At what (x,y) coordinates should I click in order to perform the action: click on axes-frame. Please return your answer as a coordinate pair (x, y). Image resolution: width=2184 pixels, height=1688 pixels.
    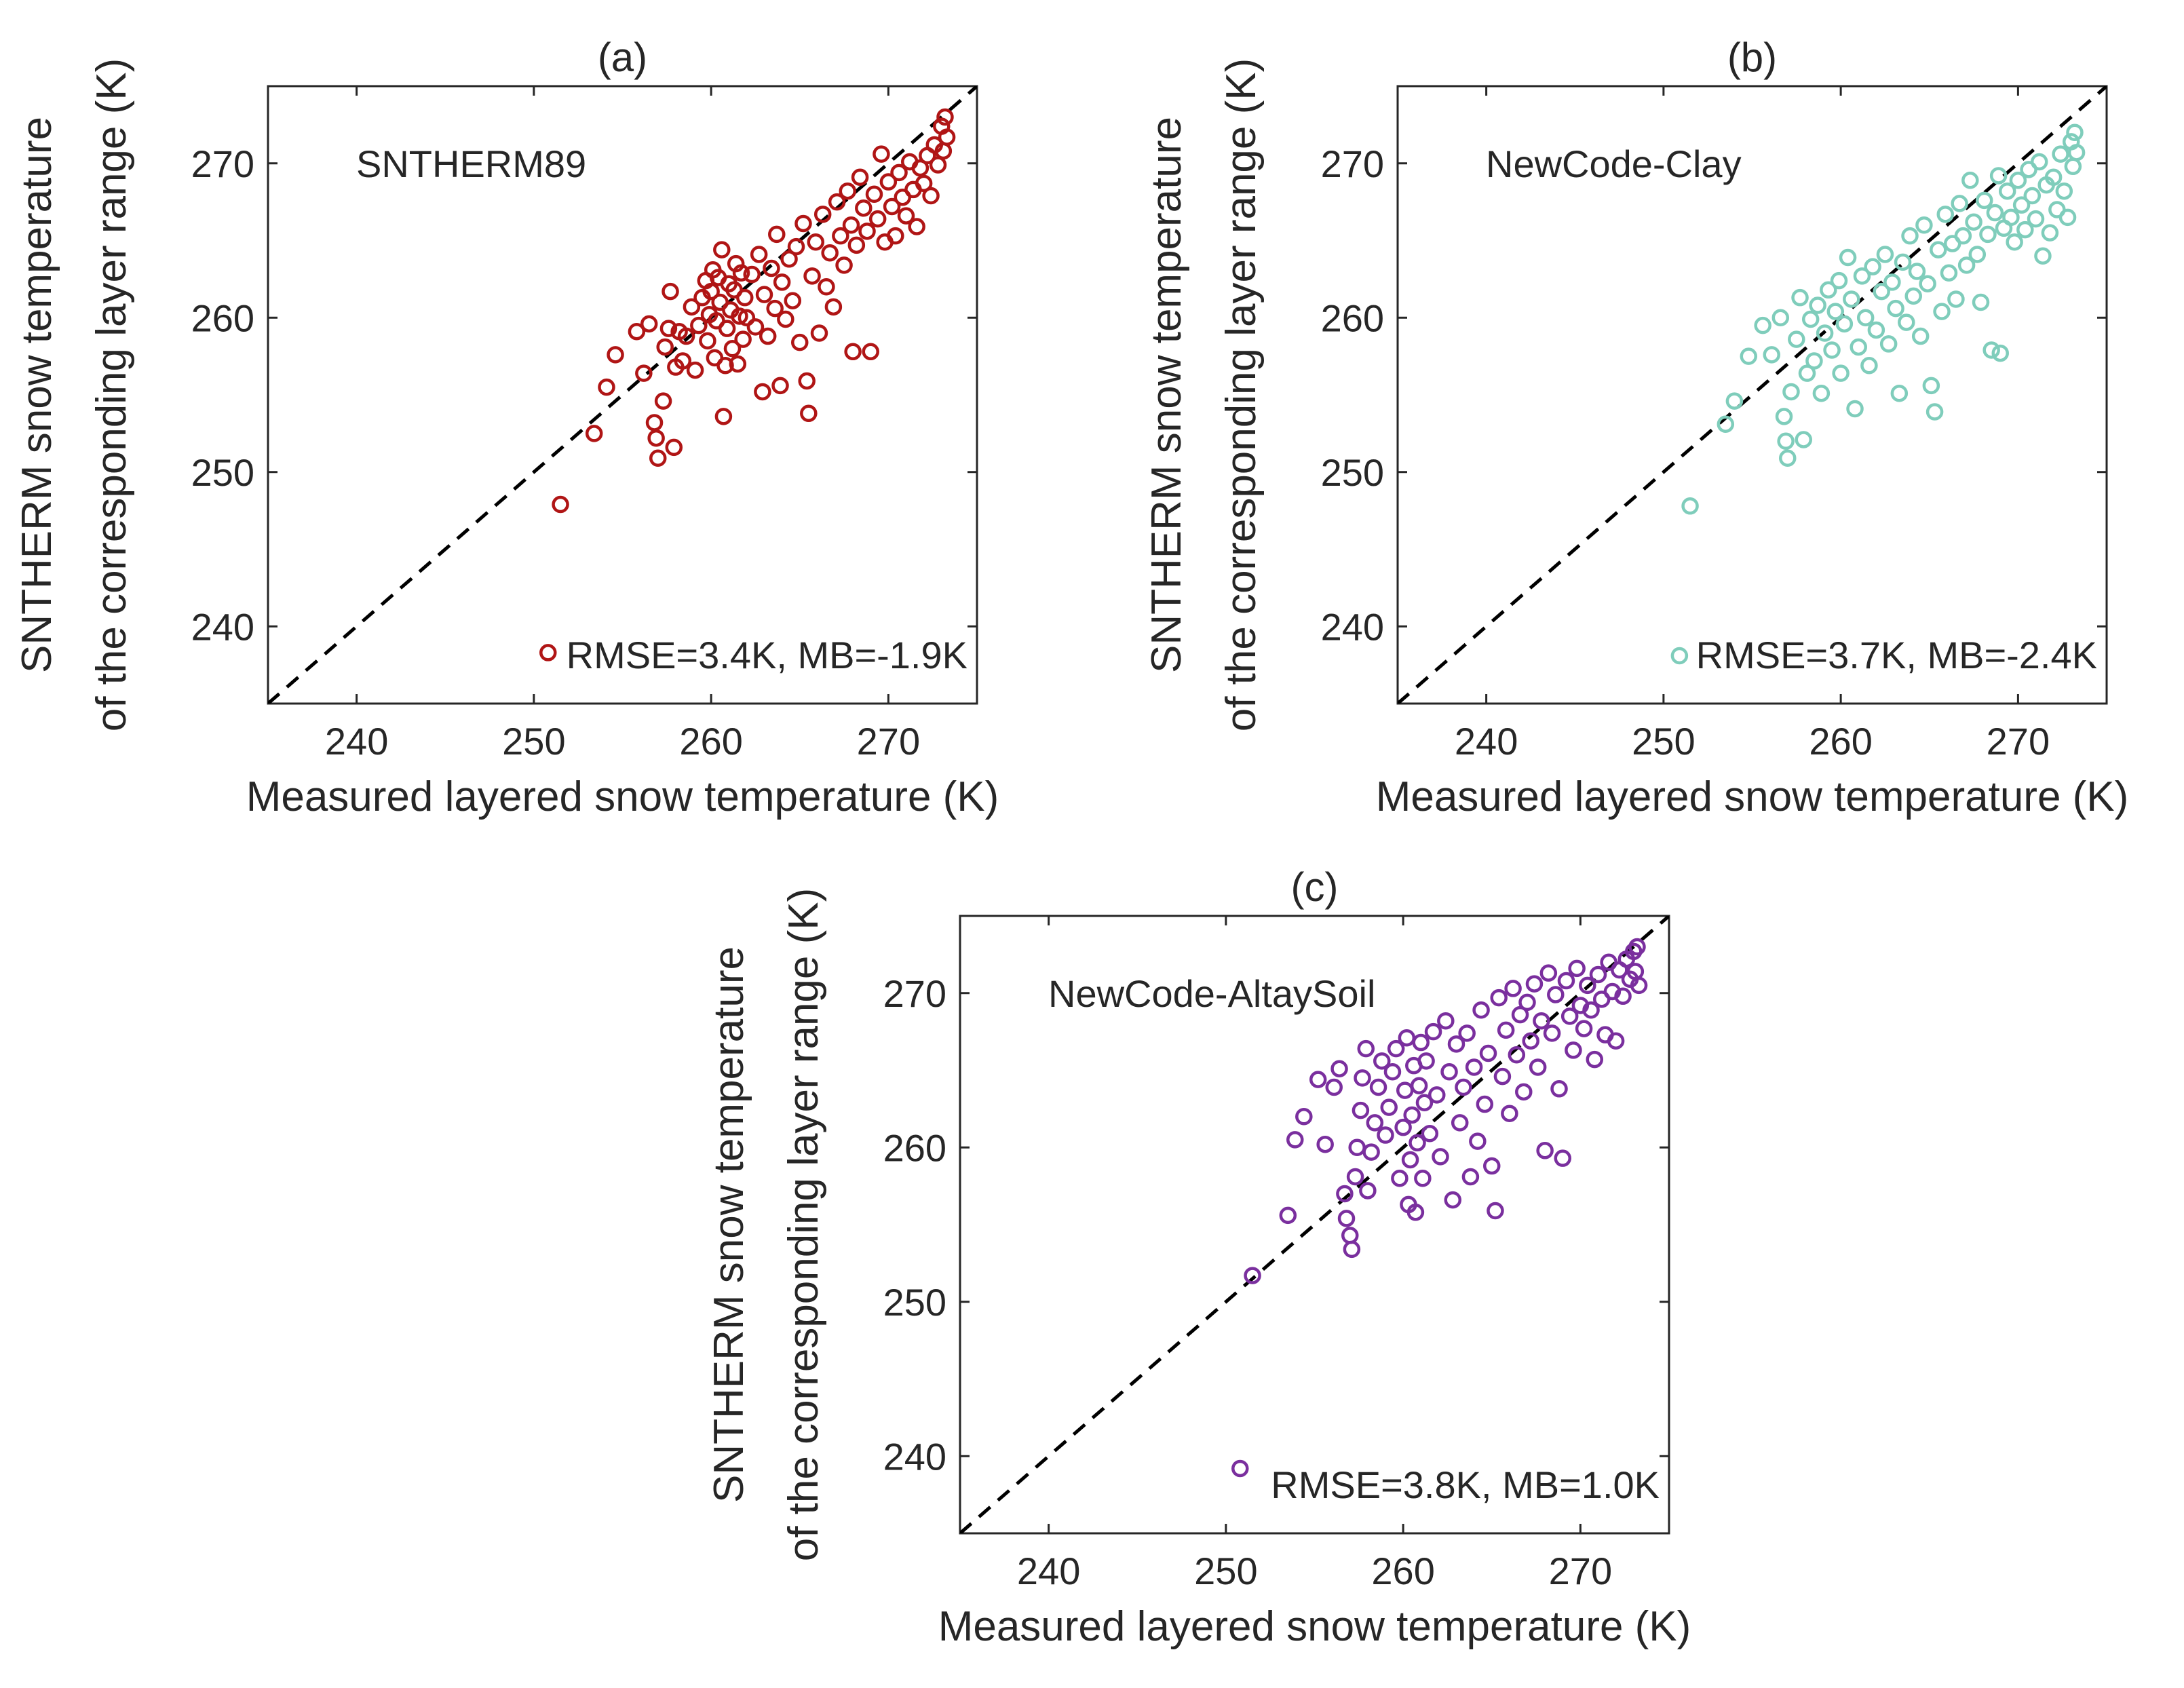
    Looking at the image, I should click on (622, 395).